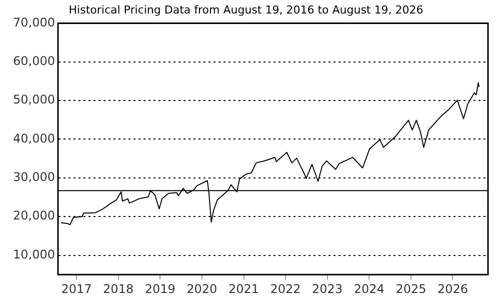  What do you see at coordinates (118, 289) in the screenshot?
I see `x-tick-label: 2018` at bounding box center [118, 289].